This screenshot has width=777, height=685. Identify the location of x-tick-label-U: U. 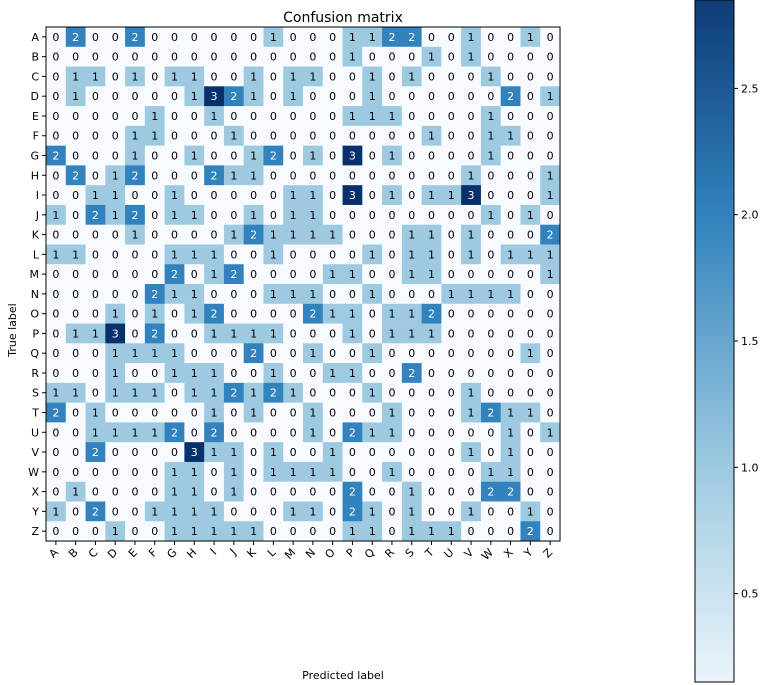
(449, 553).